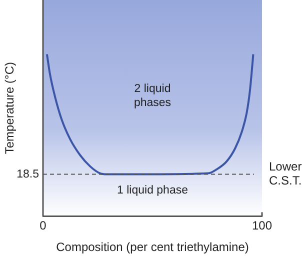  I want to click on annotation: 1 liquid phase, so click(152, 190).